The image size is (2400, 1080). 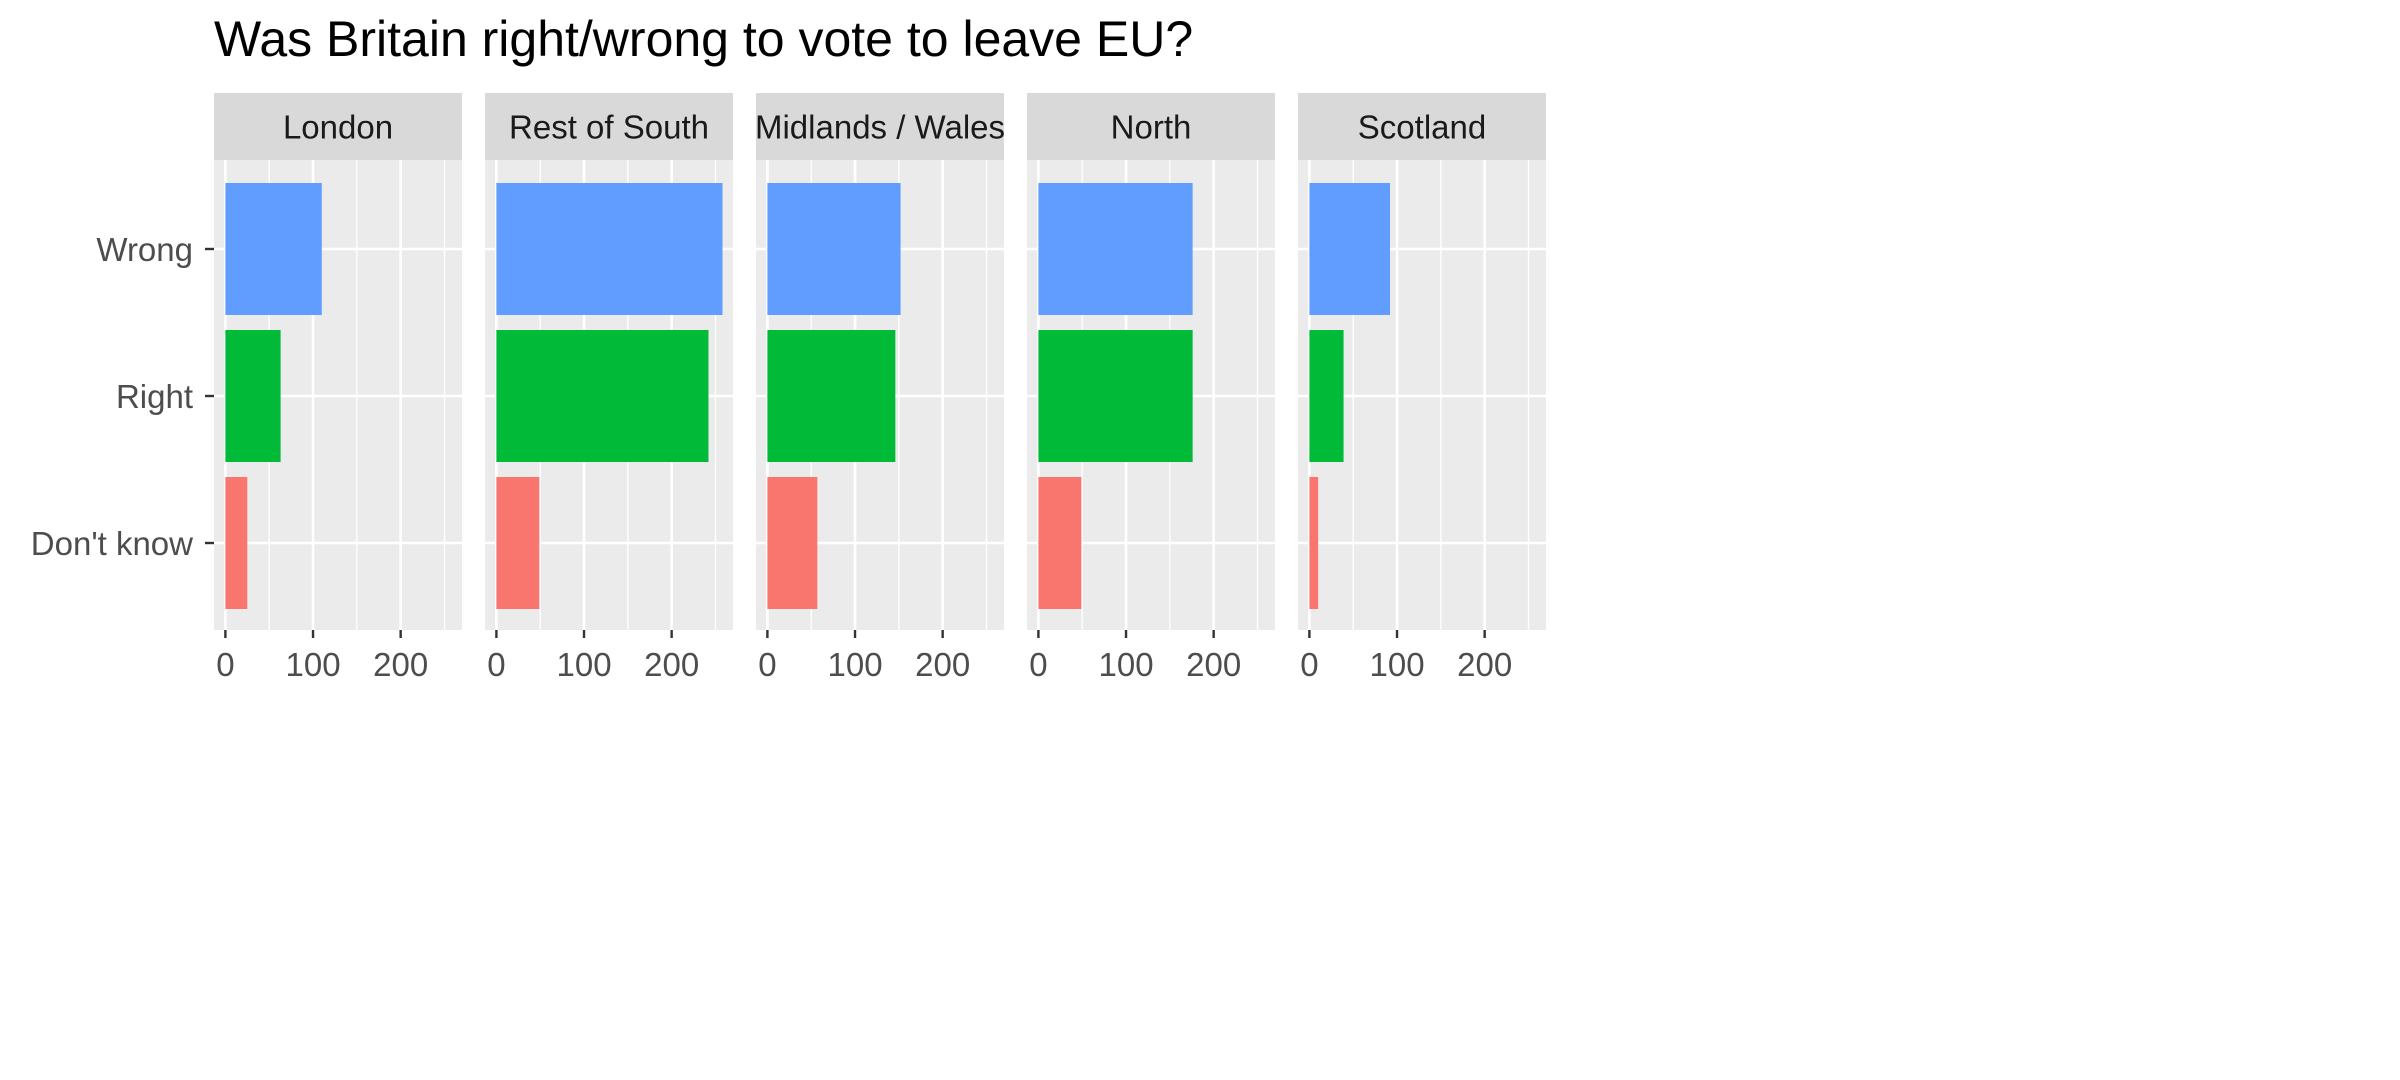 What do you see at coordinates (1060, 543) in the screenshot?
I see `bar-north-don-t-know` at bounding box center [1060, 543].